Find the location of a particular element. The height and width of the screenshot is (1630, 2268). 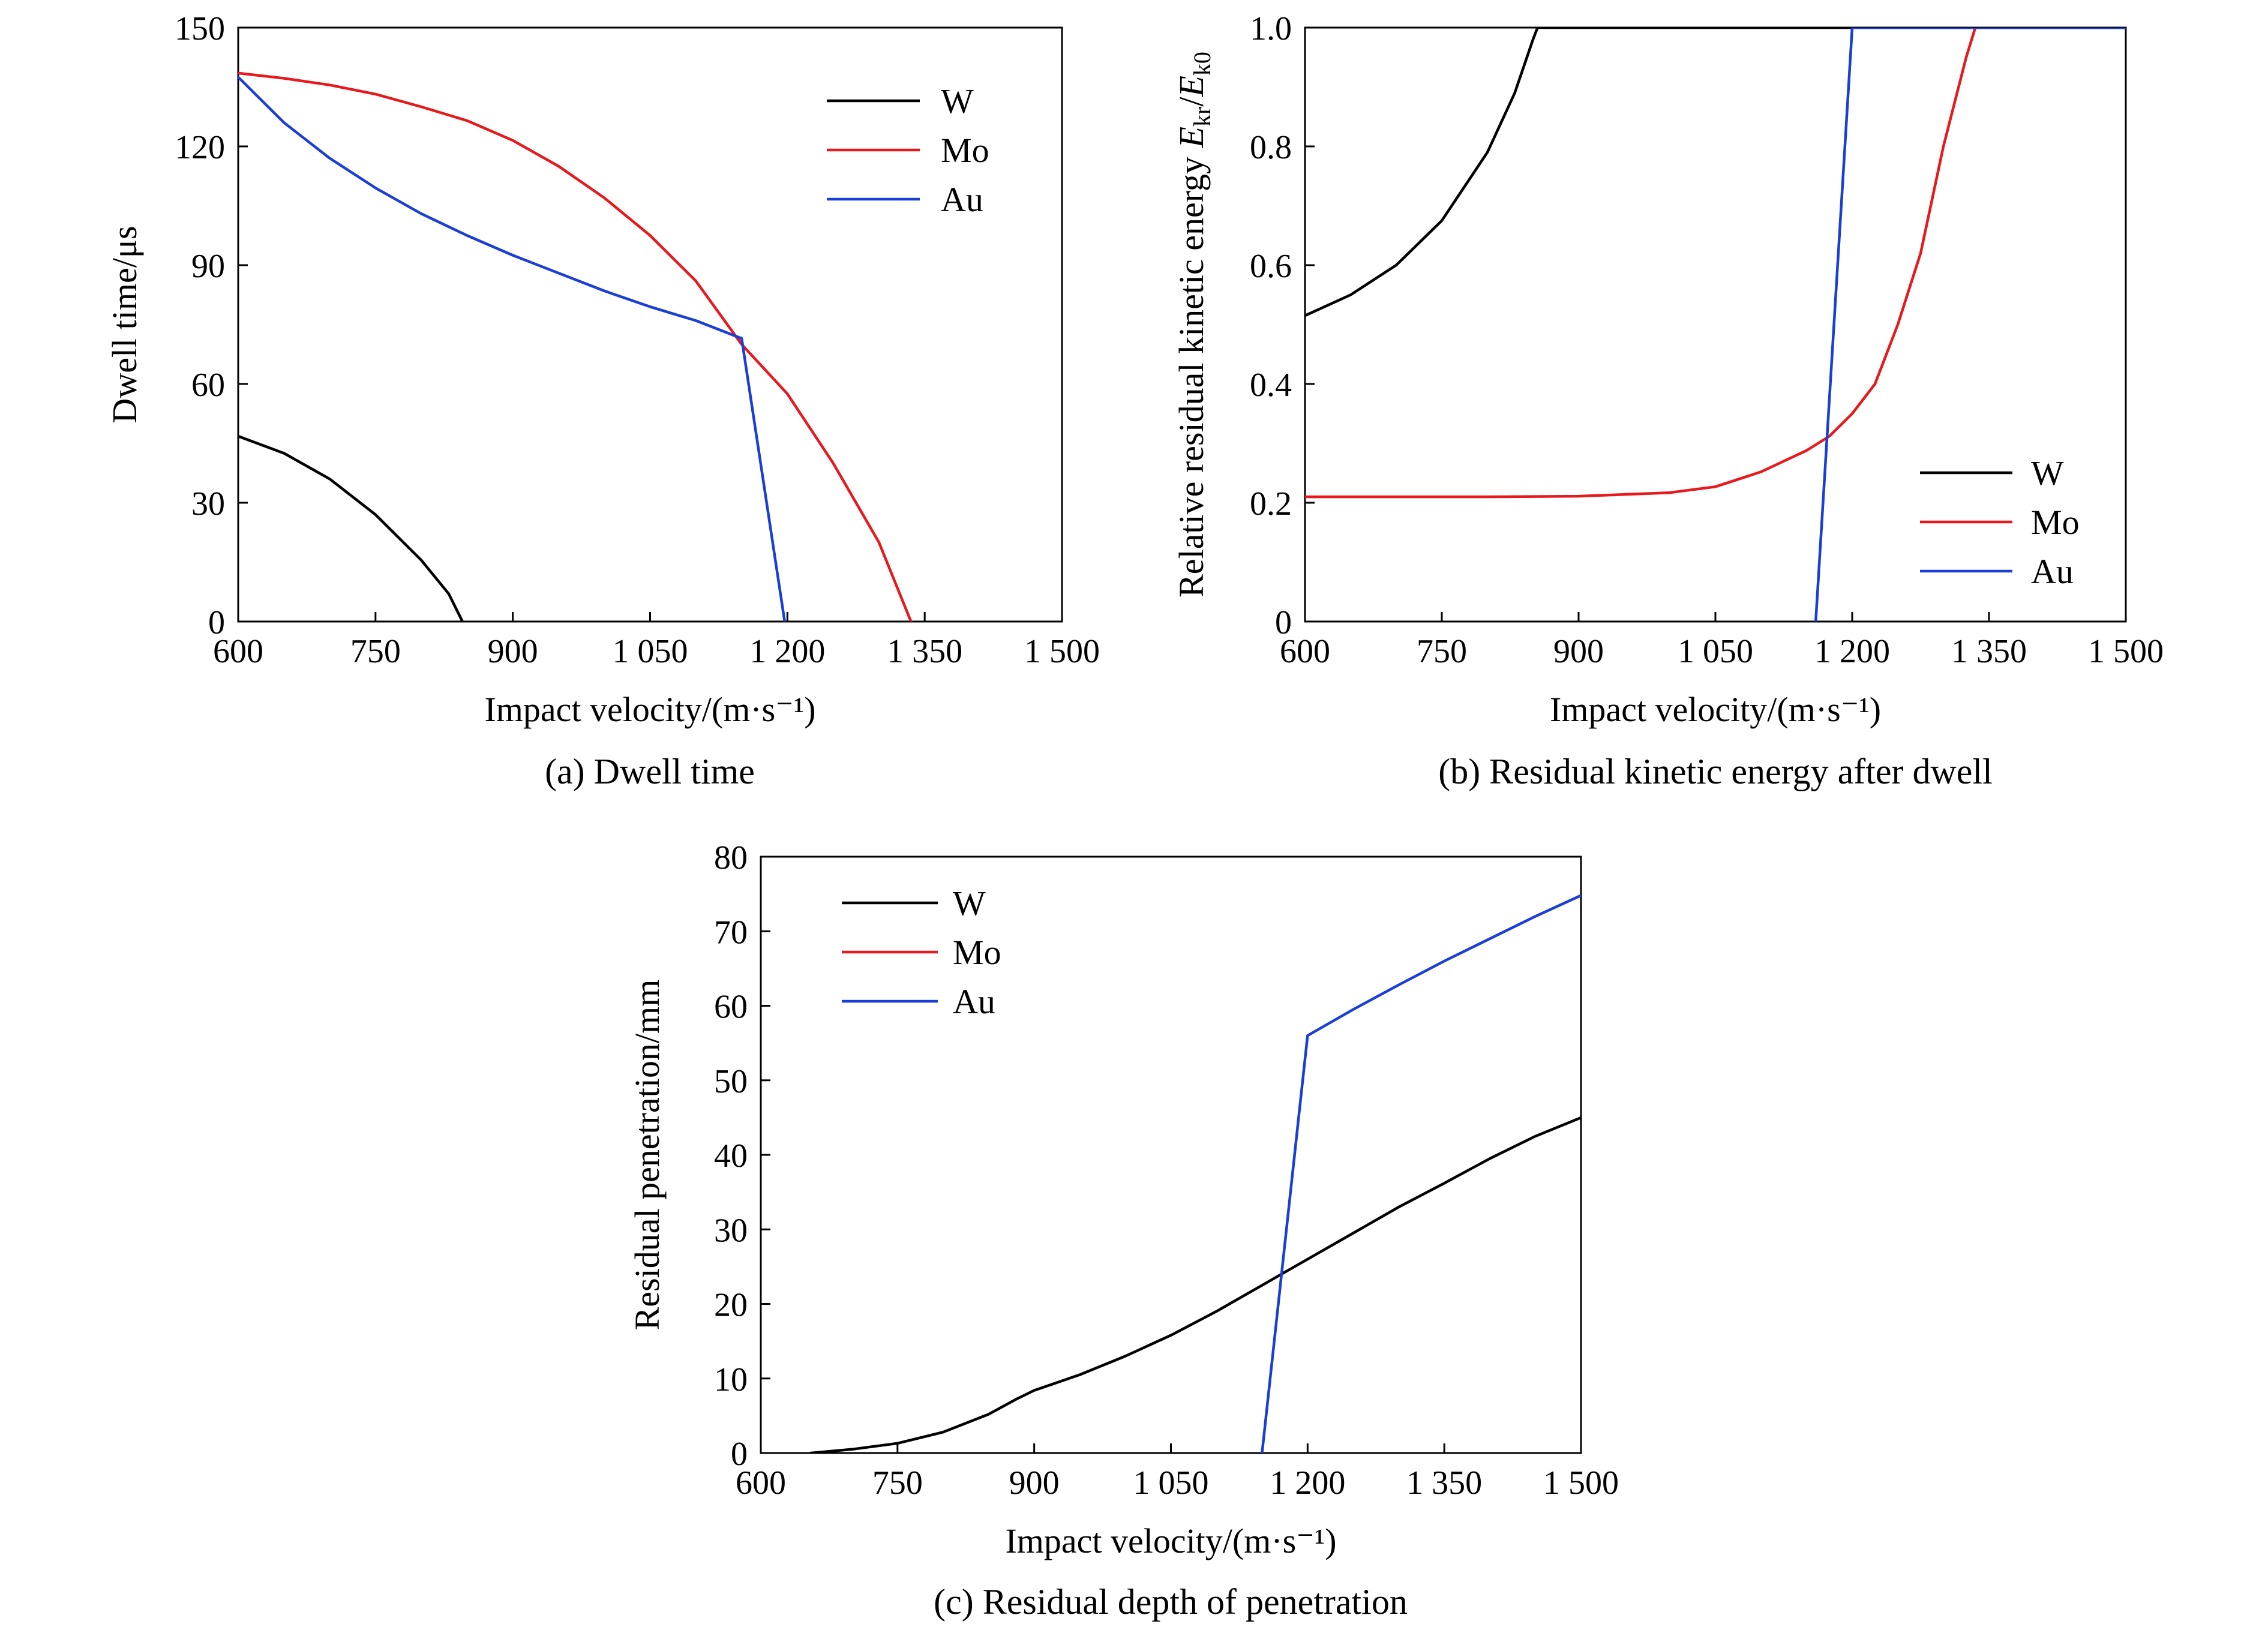

y-axis-label: Residual penetration/mm is located at coordinates (647, 1155).